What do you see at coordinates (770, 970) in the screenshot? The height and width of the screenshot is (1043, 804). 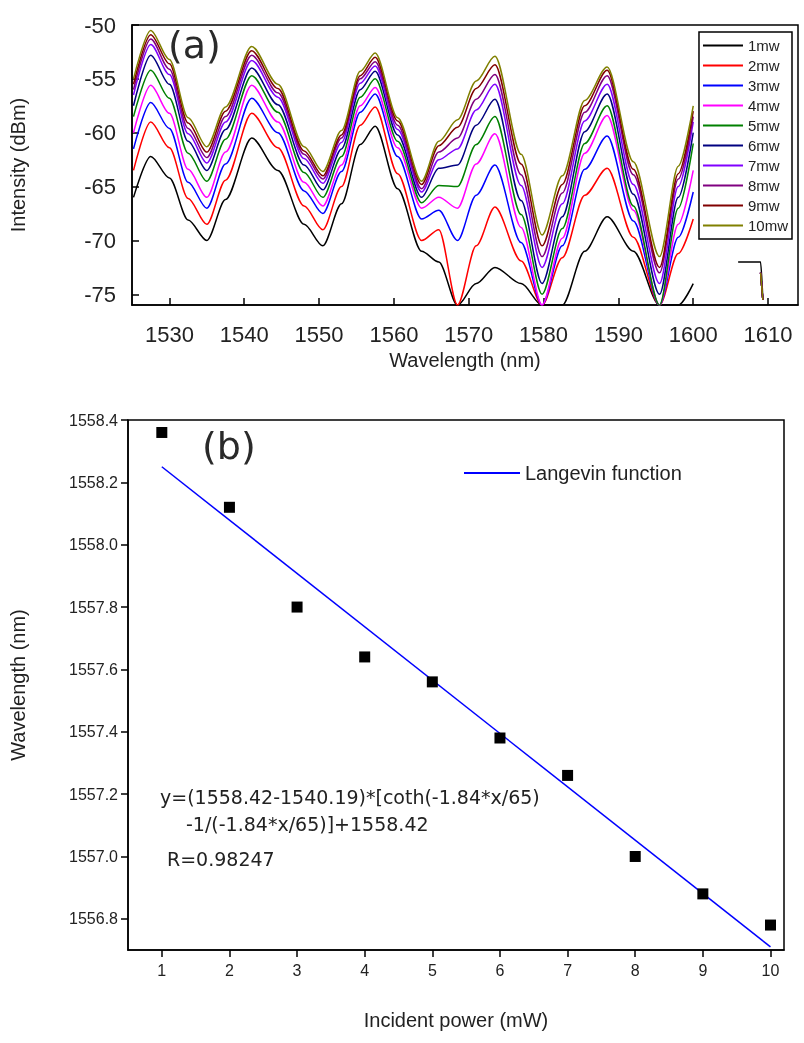 I see `x-tick-label: 10` at bounding box center [770, 970].